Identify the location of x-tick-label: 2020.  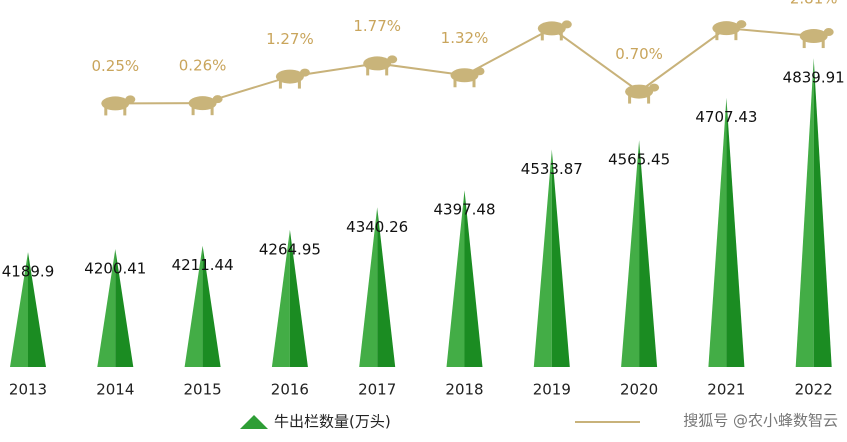
(639, 390).